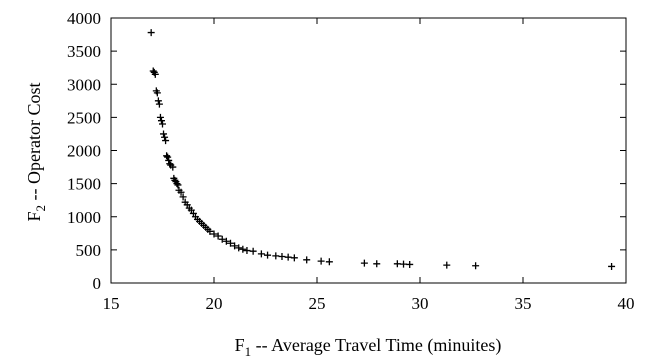 The width and height of the screenshot is (646, 358). What do you see at coordinates (84, 84) in the screenshot?
I see `y-tick-label: 3000` at bounding box center [84, 84].